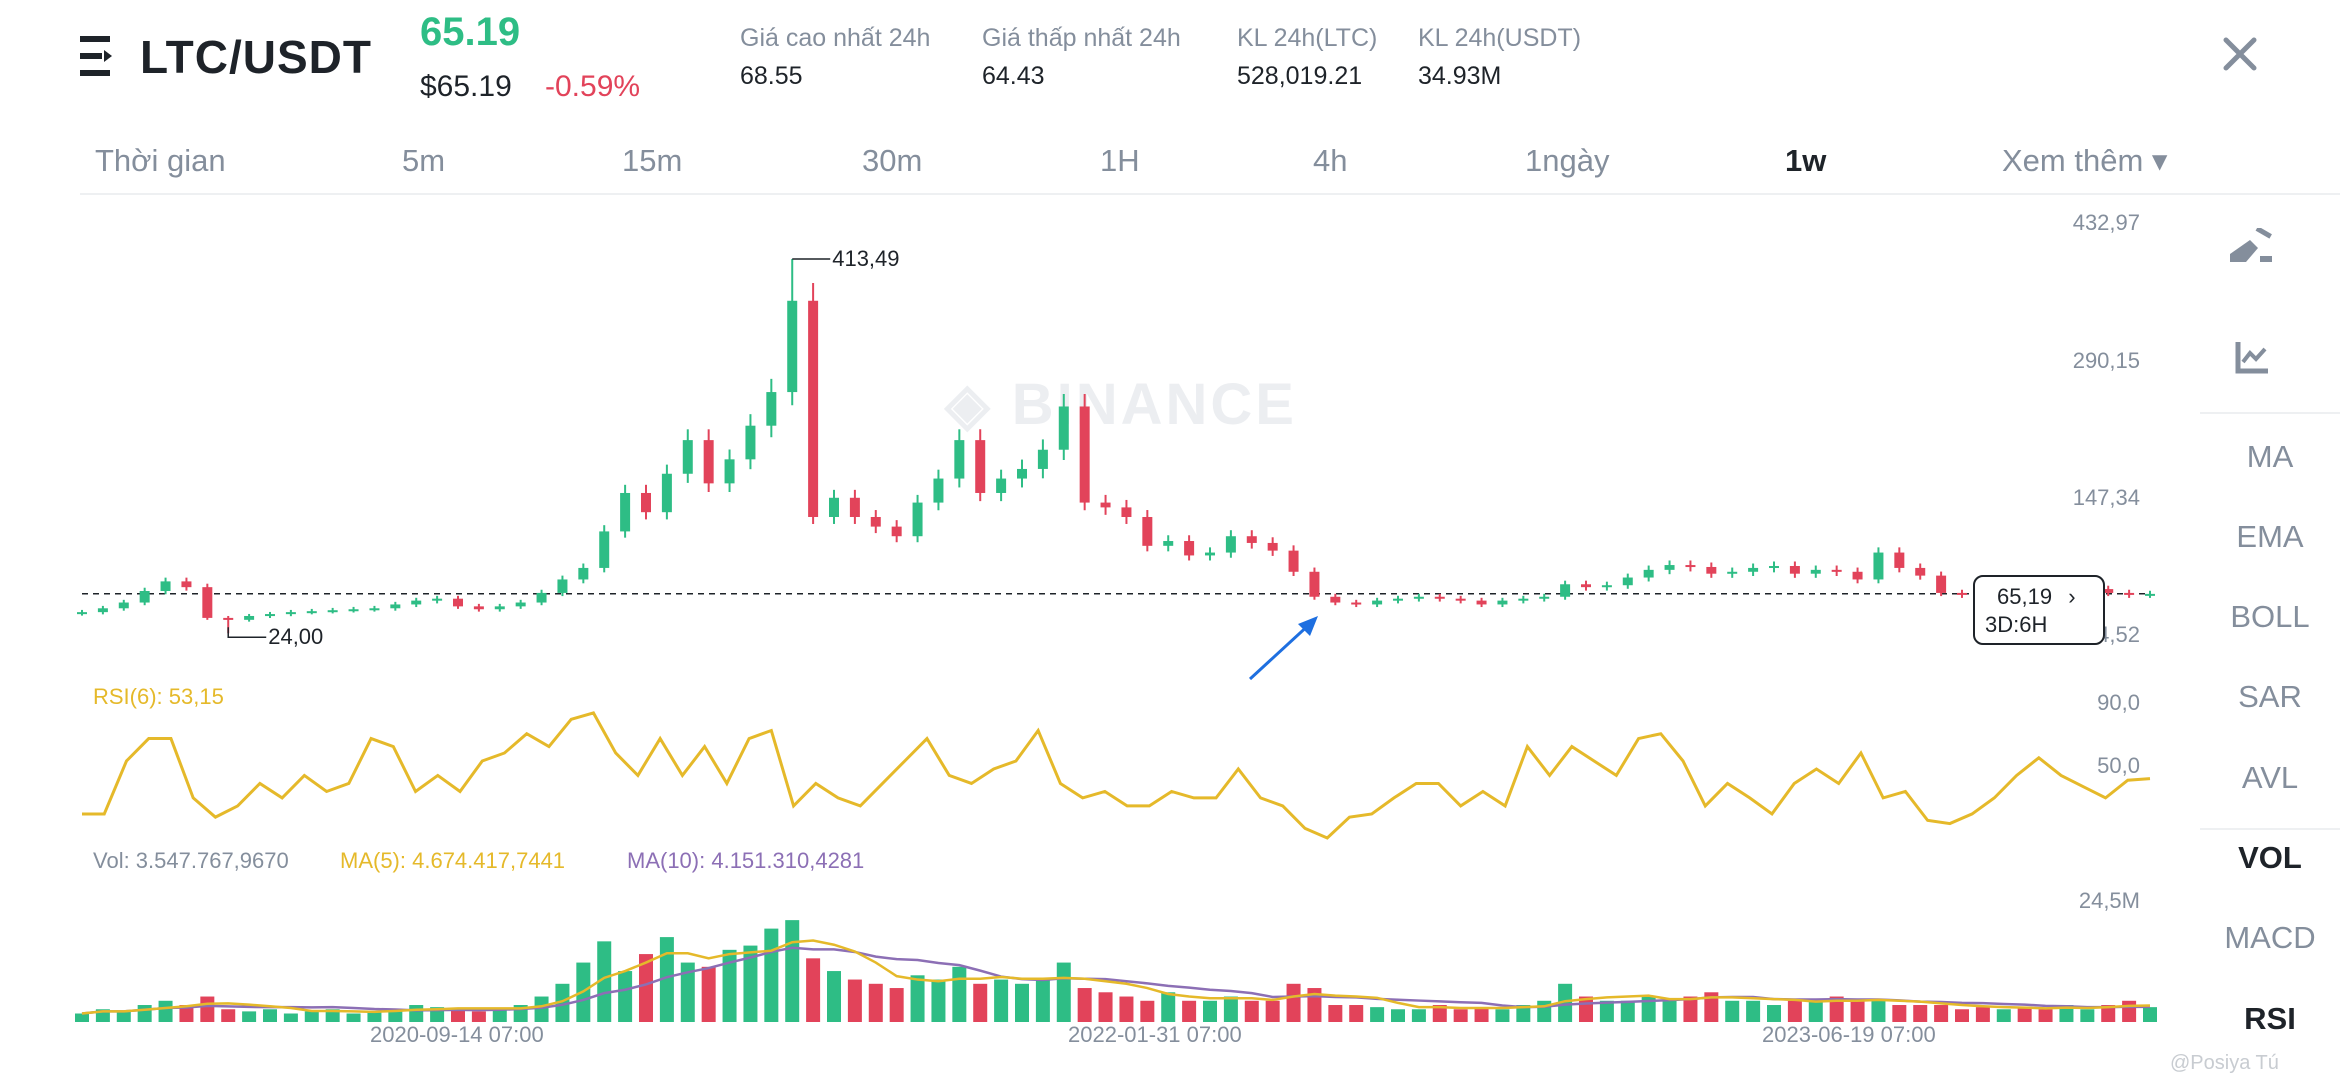 The width and height of the screenshot is (2340, 1080). I want to click on price-tick: 290,15, so click(2106, 360).